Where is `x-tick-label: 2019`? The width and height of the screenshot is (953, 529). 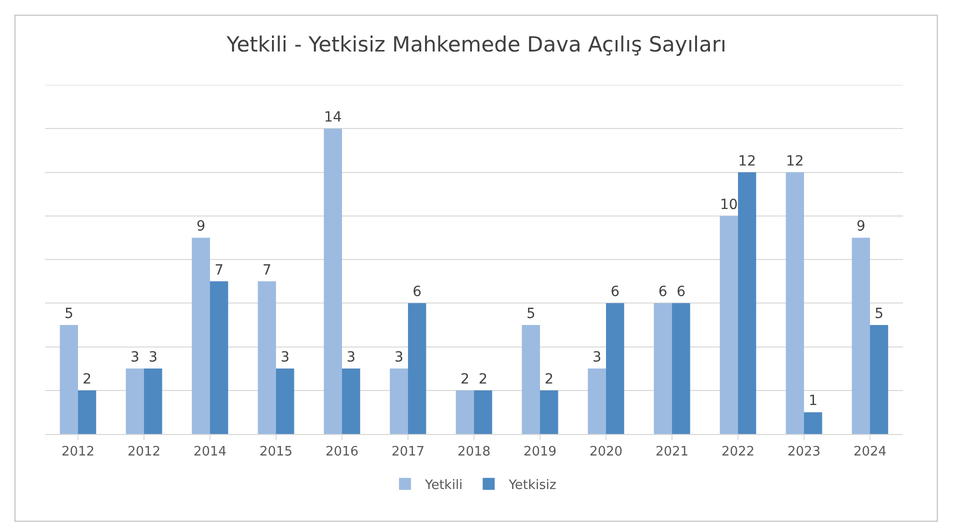
x-tick-label: 2019 is located at coordinates (540, 452).